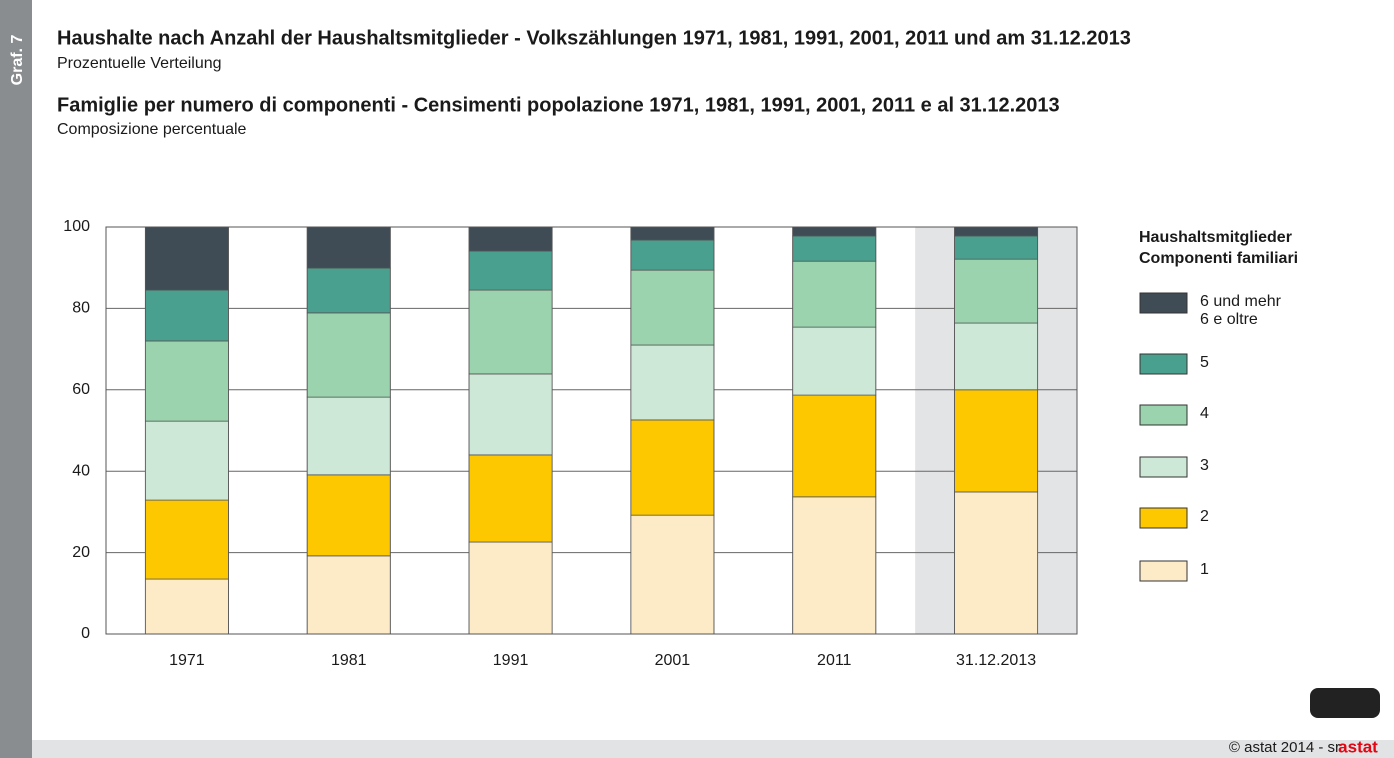 Image resolution: width=1394 pixels, height=758 pixels. Describe the element at coordinates (713, 749) in the screenshot. I see `footer-band` at that location.